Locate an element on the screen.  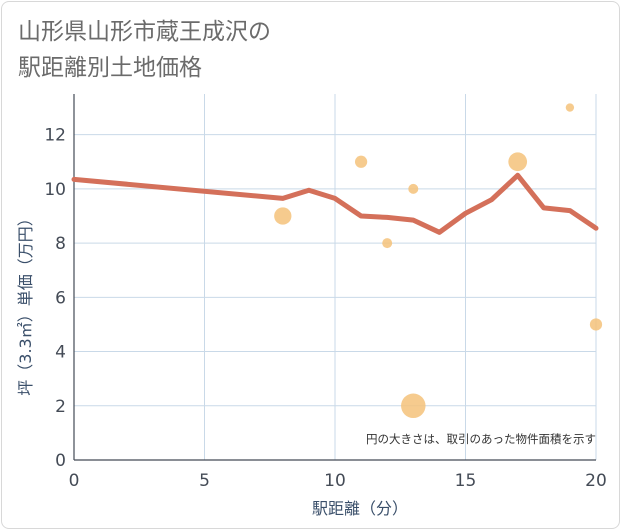
y-tick-label: 2 is located at coordinates (60, 407).